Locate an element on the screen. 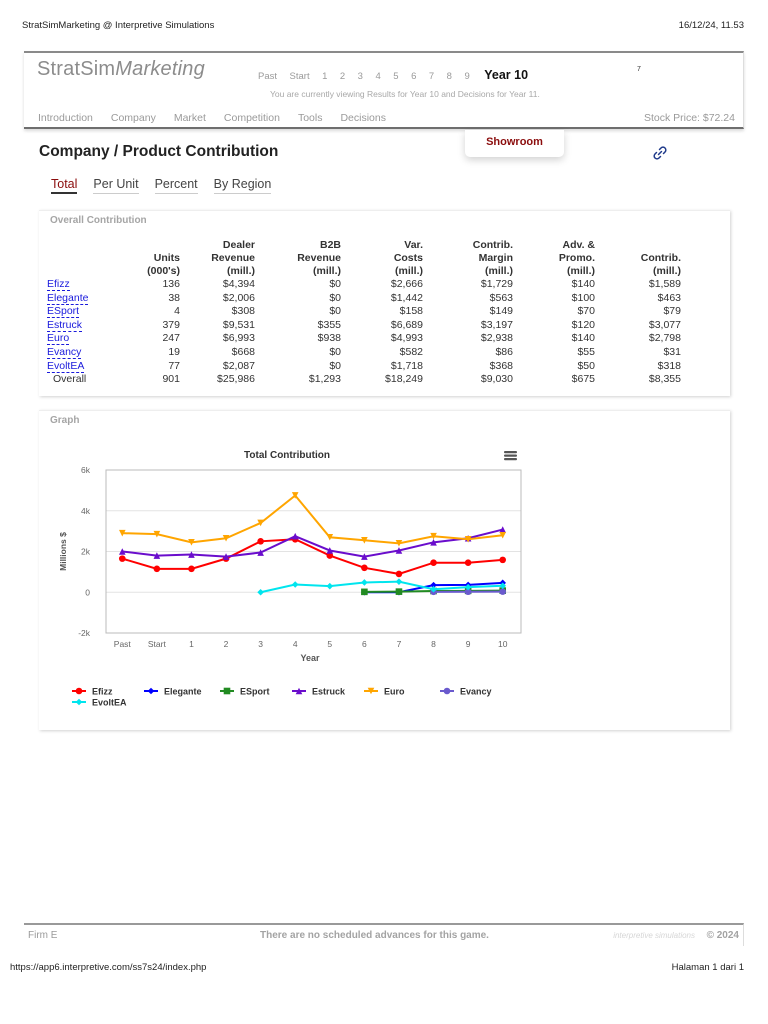 This screenshot has height=1024, width=768. nav-item-market: Market is located at coordinates (189, 118).